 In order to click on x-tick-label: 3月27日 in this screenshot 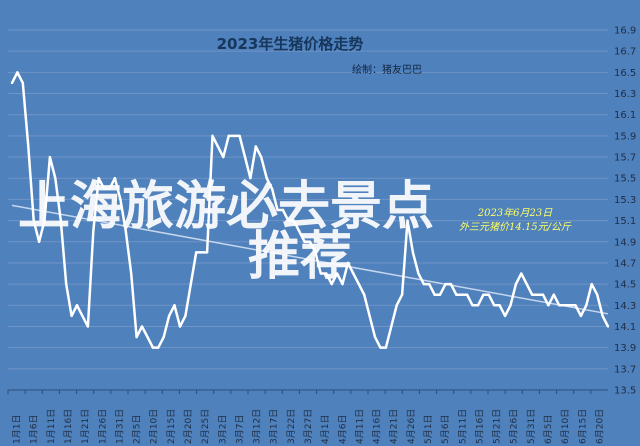, I will do `click(308, 426)`.